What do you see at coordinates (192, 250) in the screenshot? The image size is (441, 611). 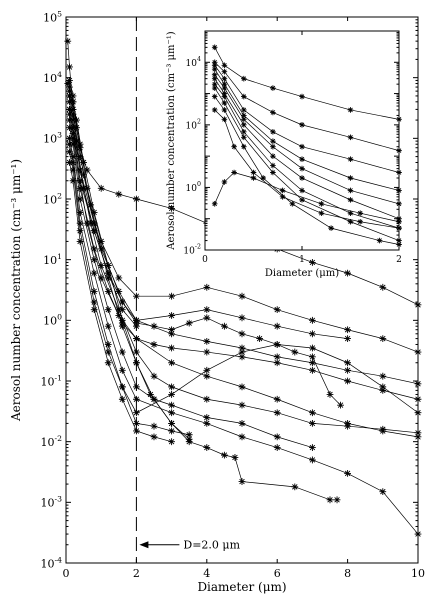 I see `inset-y-tick-label: 10⁻²` at bounding box center [192, 250].